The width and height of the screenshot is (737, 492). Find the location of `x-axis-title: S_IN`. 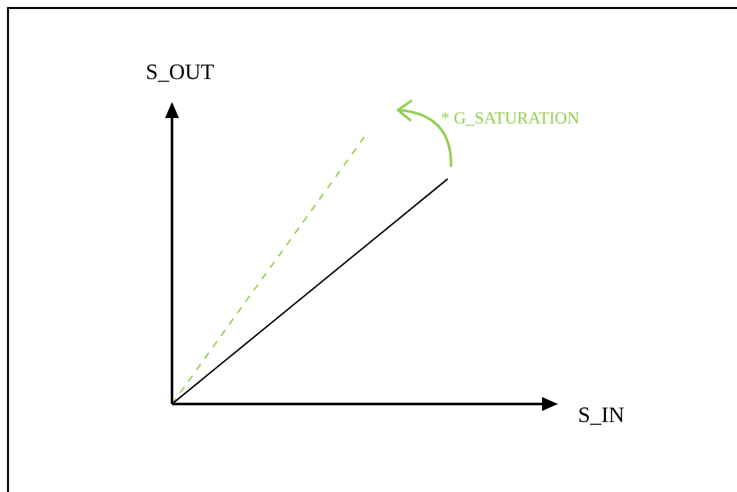

x-axis-title: S_IN is located at coordinates (601, 414).